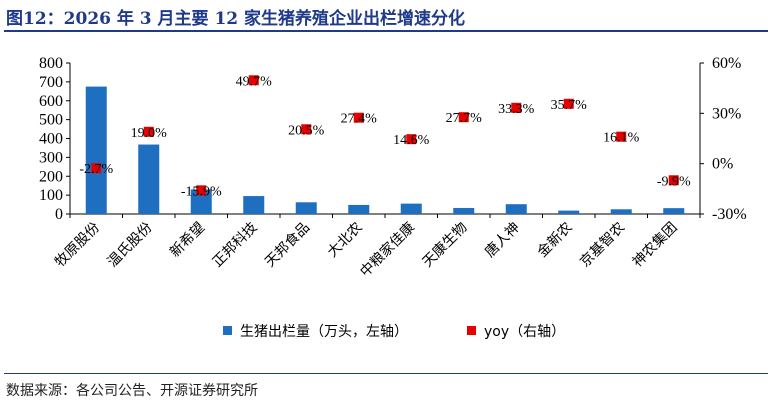  I want to click on category-label: 天康生物, so click(445, 245).